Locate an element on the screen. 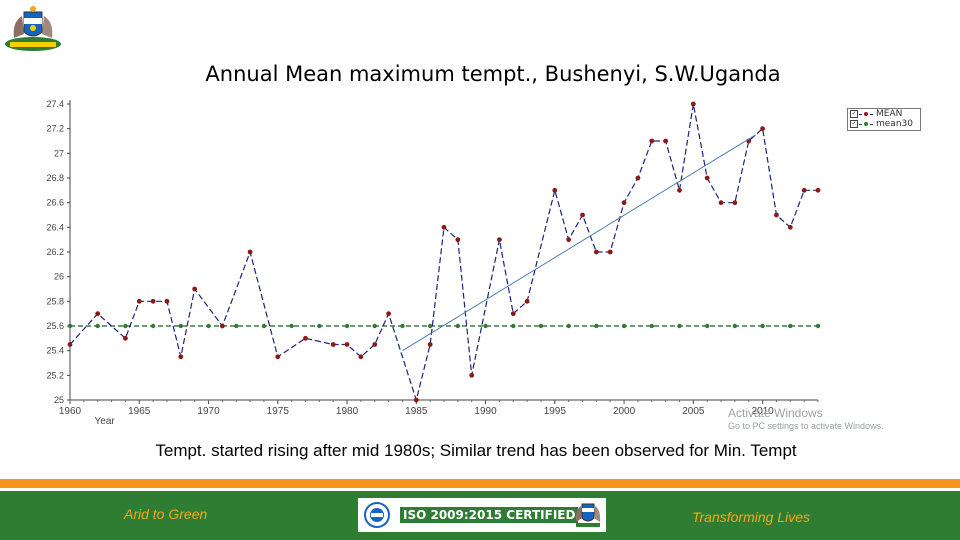  x-tick-label: 2005 is located at coordinates (693, 411).